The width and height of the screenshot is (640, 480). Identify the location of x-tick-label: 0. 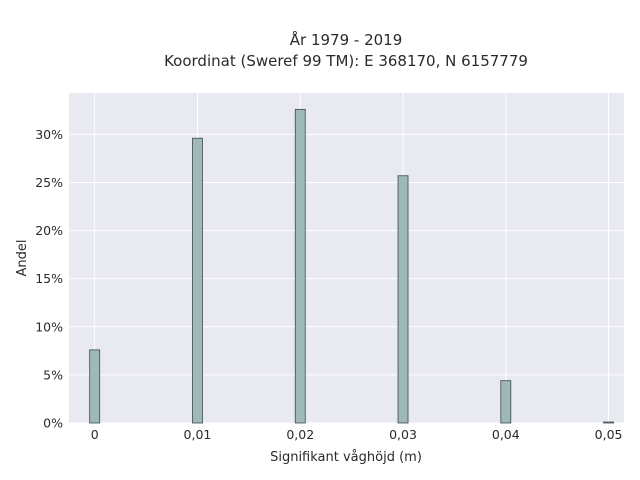
(95, 434).